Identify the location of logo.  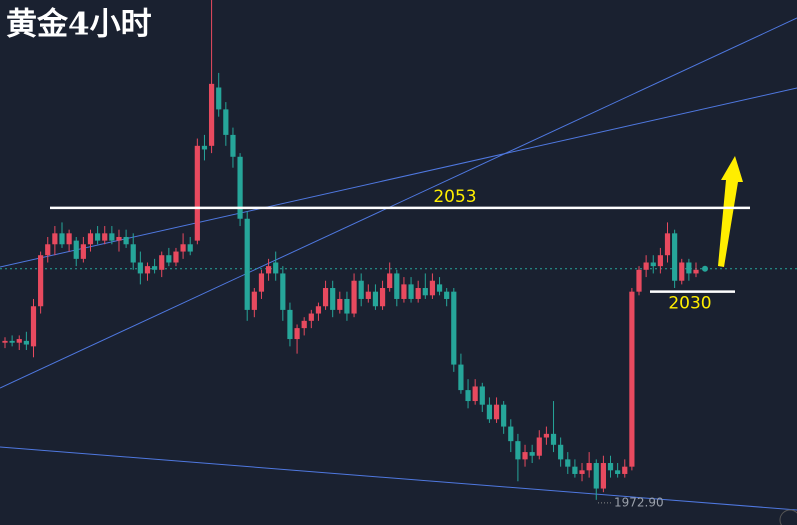
(788, 517).